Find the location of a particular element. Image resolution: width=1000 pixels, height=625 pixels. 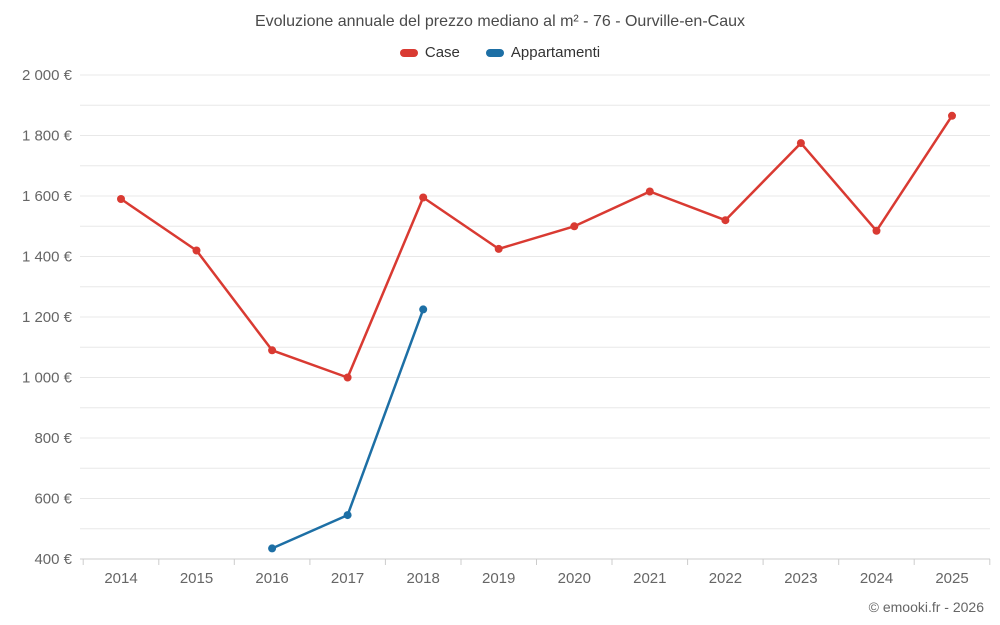

data-point-case-2025 is located at coordinates (952, 115).